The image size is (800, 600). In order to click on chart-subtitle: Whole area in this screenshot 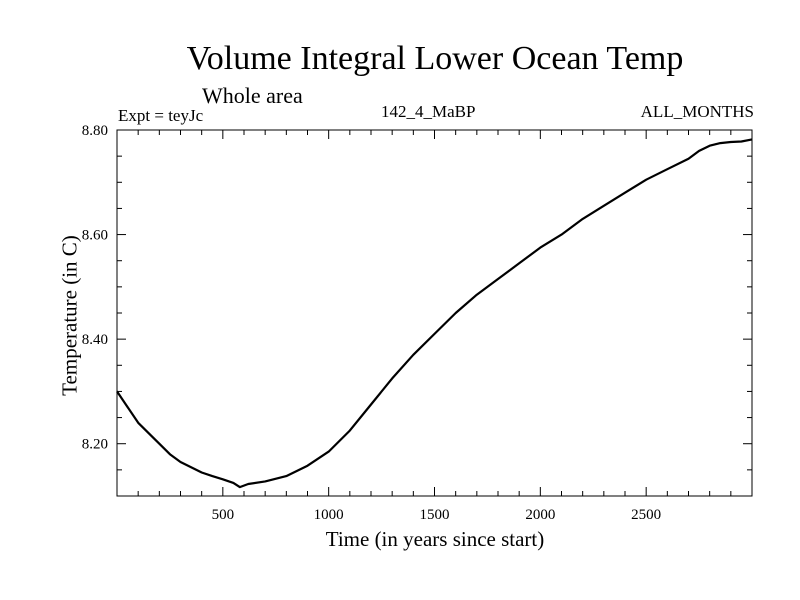, I will do `click(252, 95)`.